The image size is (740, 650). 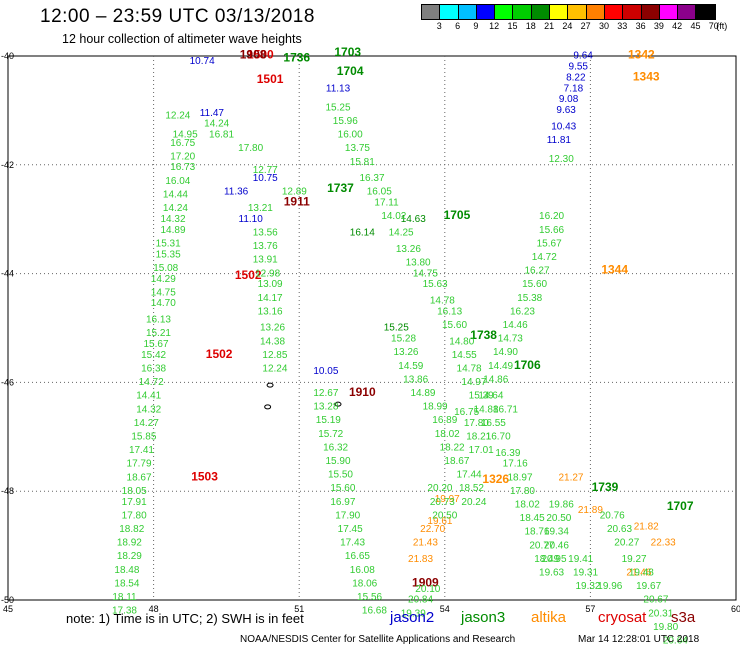 What do you see at coordinates (457, 215) in the screenshot?
I see `pass-time-label: 1705` at bounding box center [457, 215].